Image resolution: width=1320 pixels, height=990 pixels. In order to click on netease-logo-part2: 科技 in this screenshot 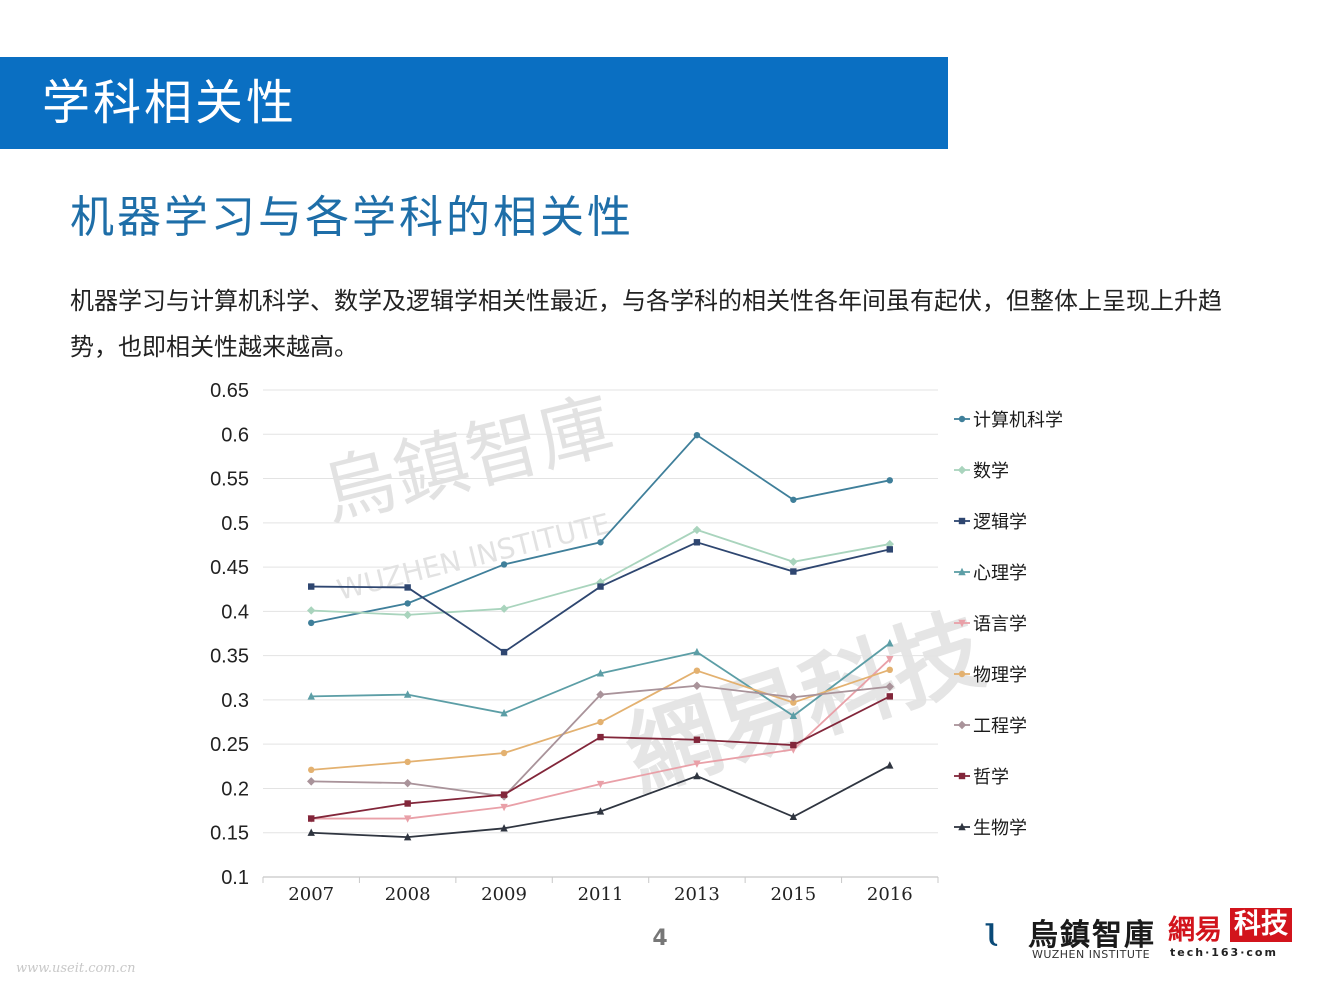, I will do `click(1261, 925)`.